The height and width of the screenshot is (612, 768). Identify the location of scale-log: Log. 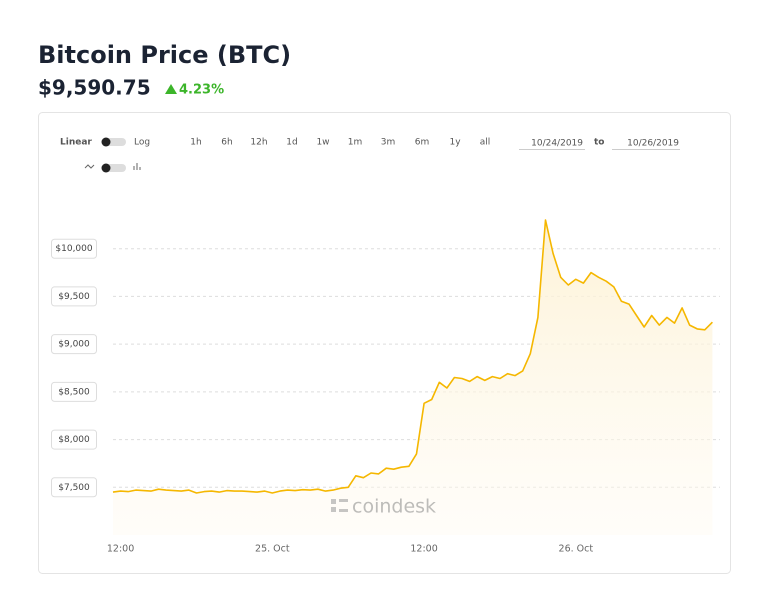
(142, 143).